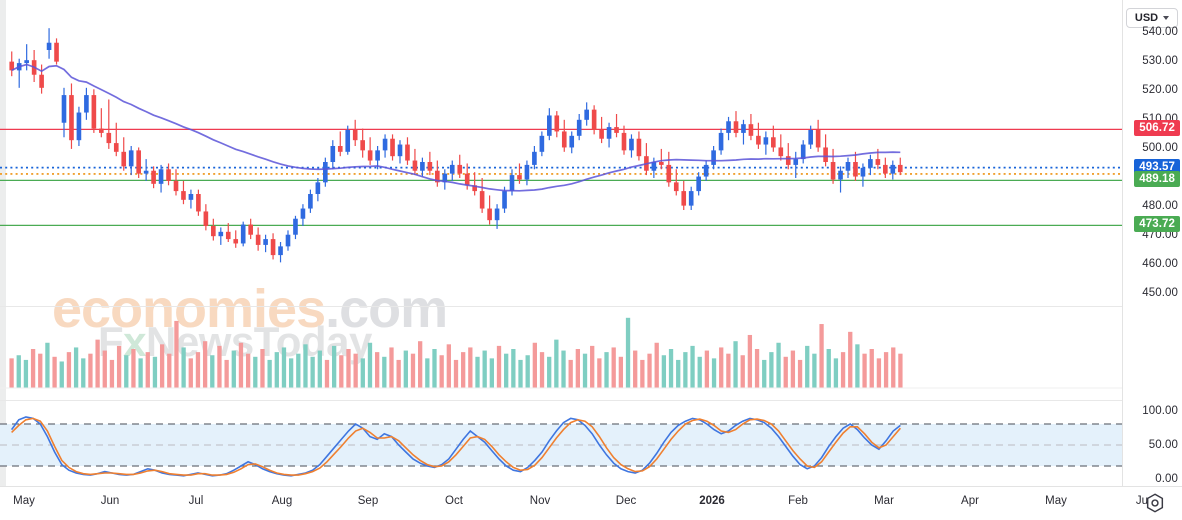  What do you see at coordinates (1160, 31) in the screenshot?
I see `price-tick: 540.00` at bounding box center [1160, 31].